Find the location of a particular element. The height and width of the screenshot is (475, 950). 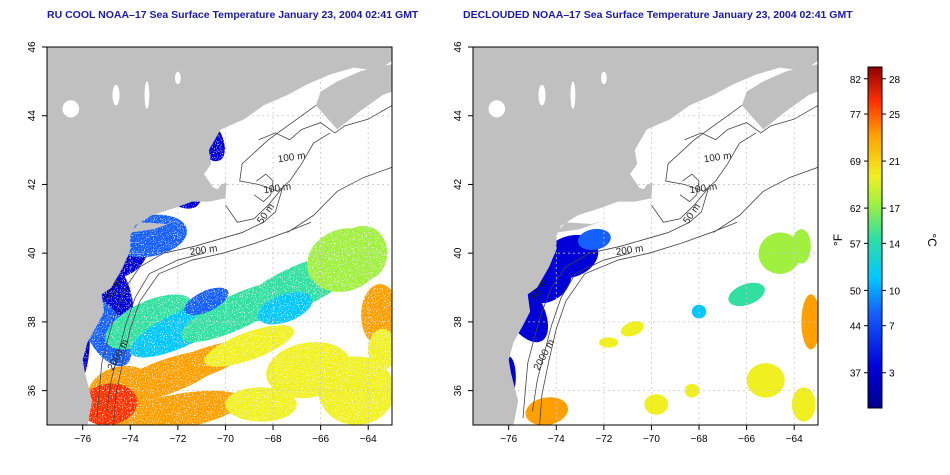

celsius-tick-label: 10 is located at coordinates (895, 291).